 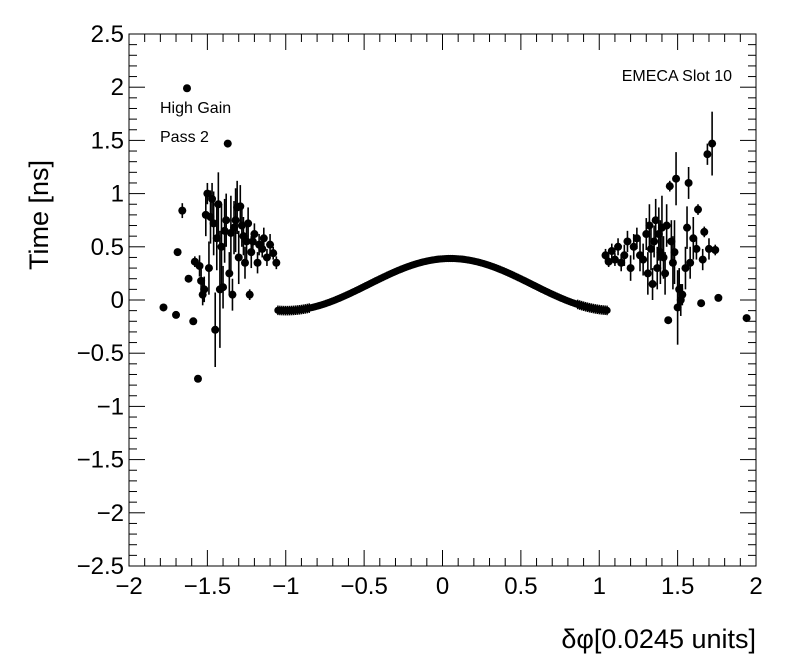 What do you see at coordinates (363, 586) in the screenshot?
I see `x-tick-label: −0.5` at bounding box center [363, 586].